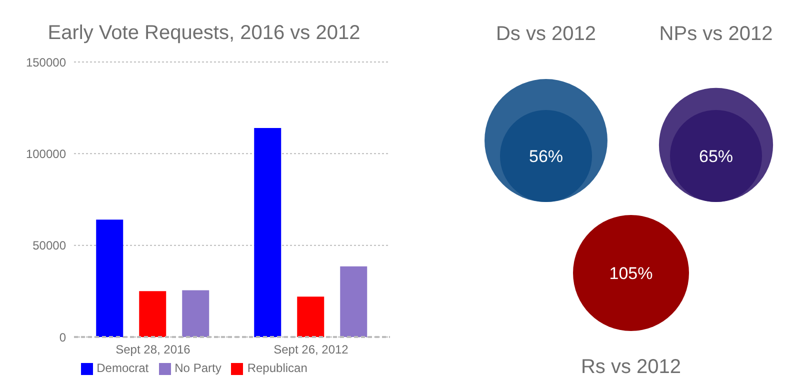  I want to click on y-tick-label: 100000, so click(46, 153).